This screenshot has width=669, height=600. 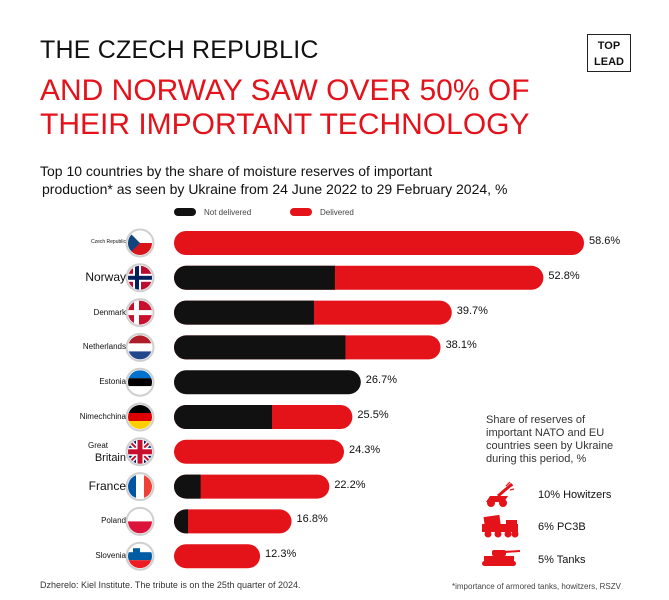 What do you see at coordinates (113, 521) in the screenshot?
I see `country-label-text-poland: Poland` at bounding box center [113, 521].